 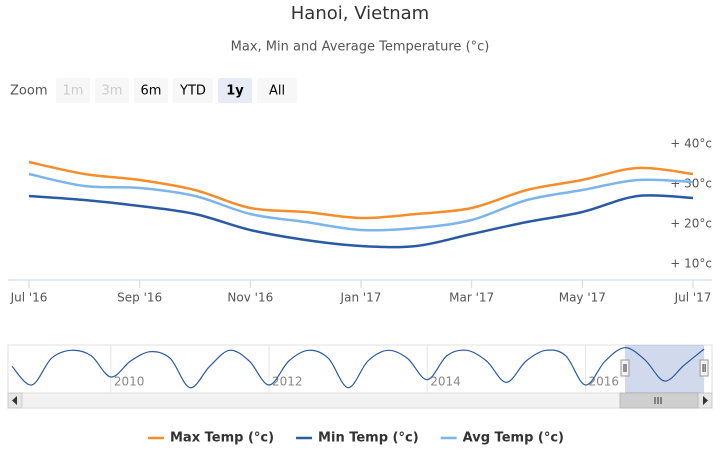 What do you see at coordinates (129, 382) in the screenshot?
I see `navigator-tick-label: 2010` at bounding box center [129, 382].